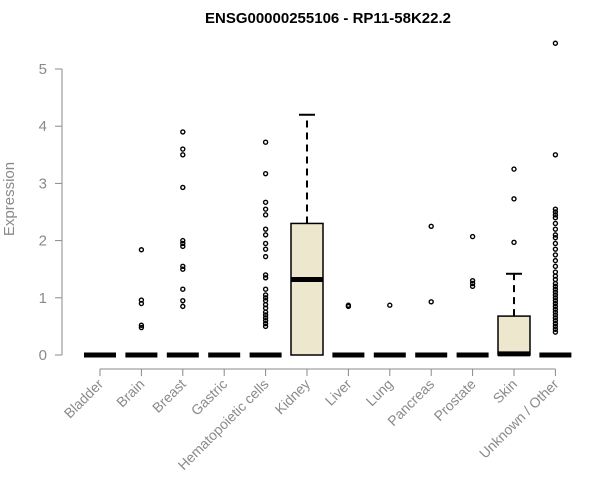 The height and width of the screenshot is (500, 600). I want to click on x-tick-label: Prostate, so click(455, 400).